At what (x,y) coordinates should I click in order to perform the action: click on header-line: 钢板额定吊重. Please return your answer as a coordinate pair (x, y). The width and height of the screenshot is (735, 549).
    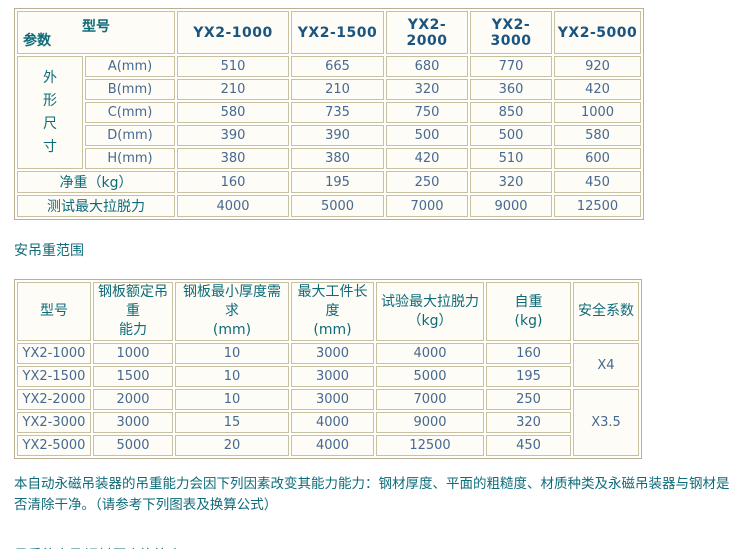
    Looking at the image, I should click on (133, 301).